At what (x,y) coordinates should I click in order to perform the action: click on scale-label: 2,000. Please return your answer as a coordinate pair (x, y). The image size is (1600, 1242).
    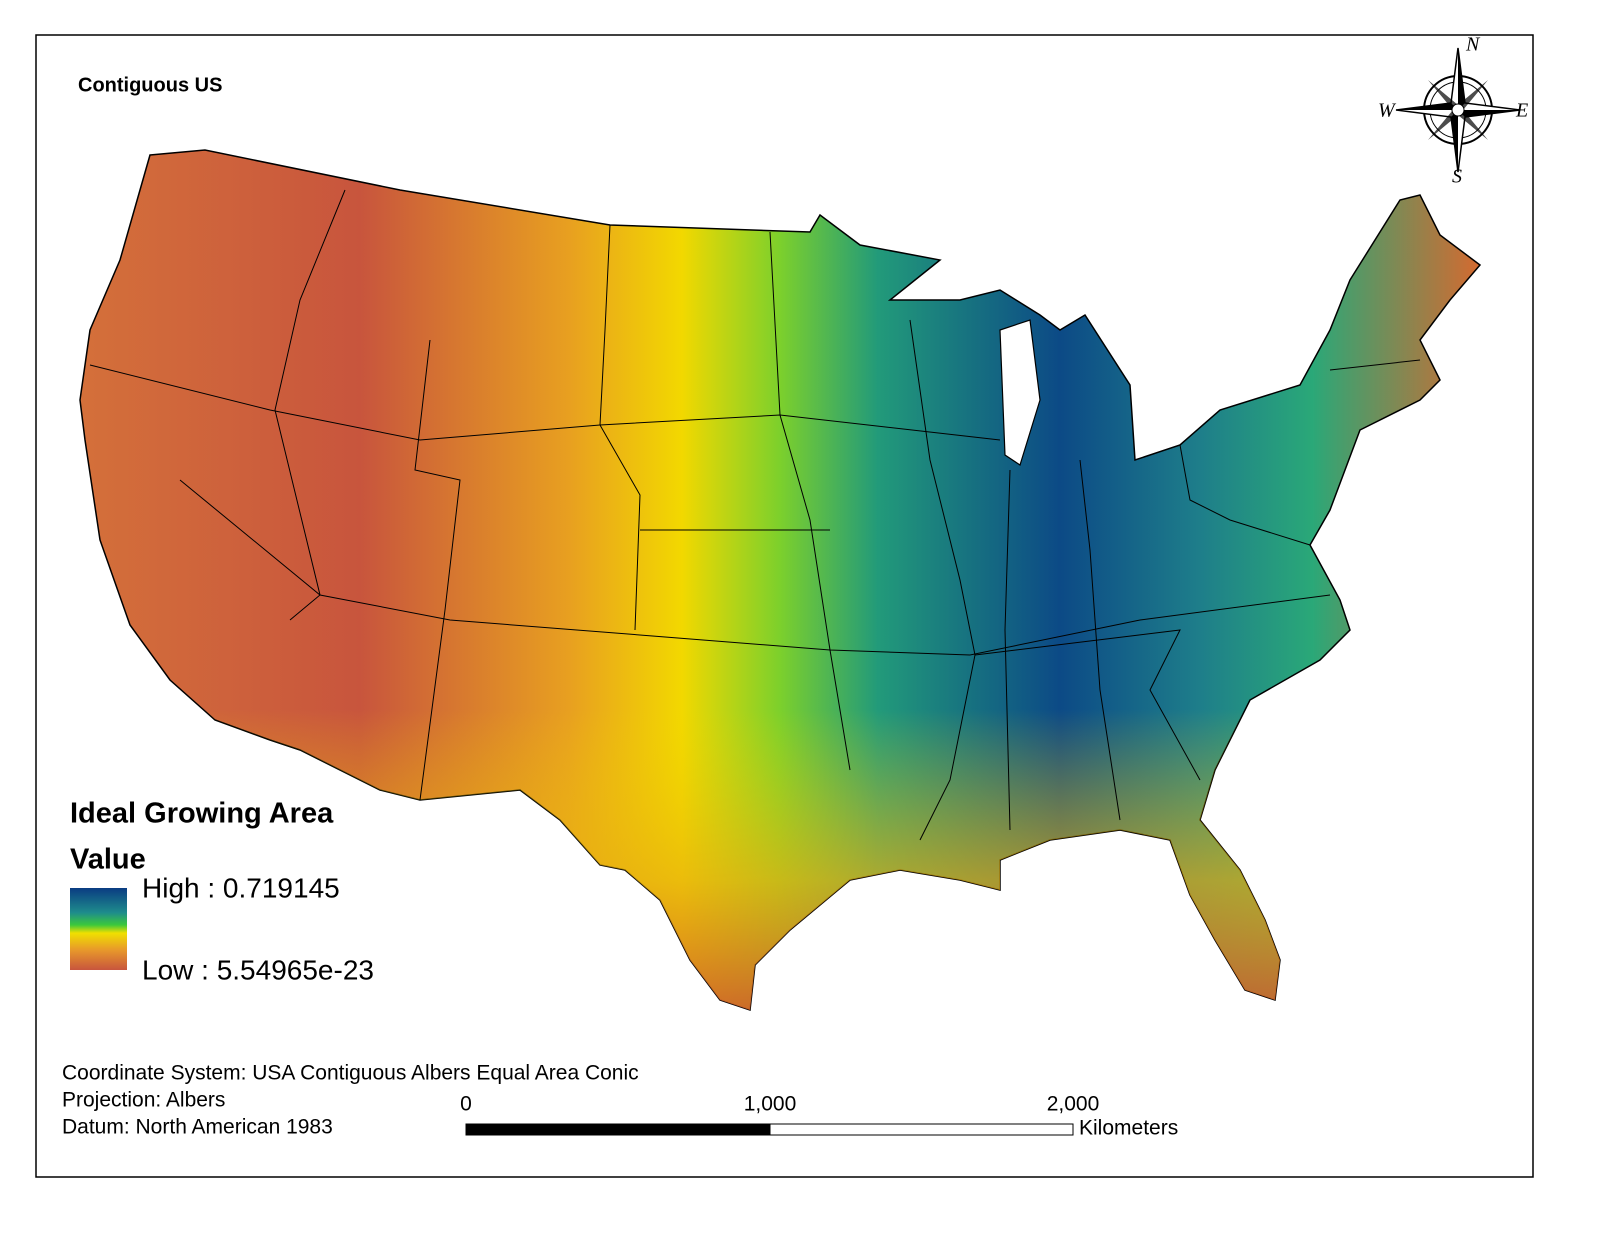
    Looking at the image, I should click on (1073, 1104).